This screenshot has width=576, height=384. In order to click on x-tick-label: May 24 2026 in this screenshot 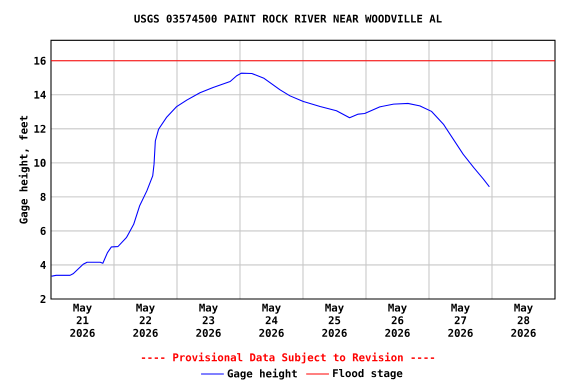, I will do `click(271, 320)`.